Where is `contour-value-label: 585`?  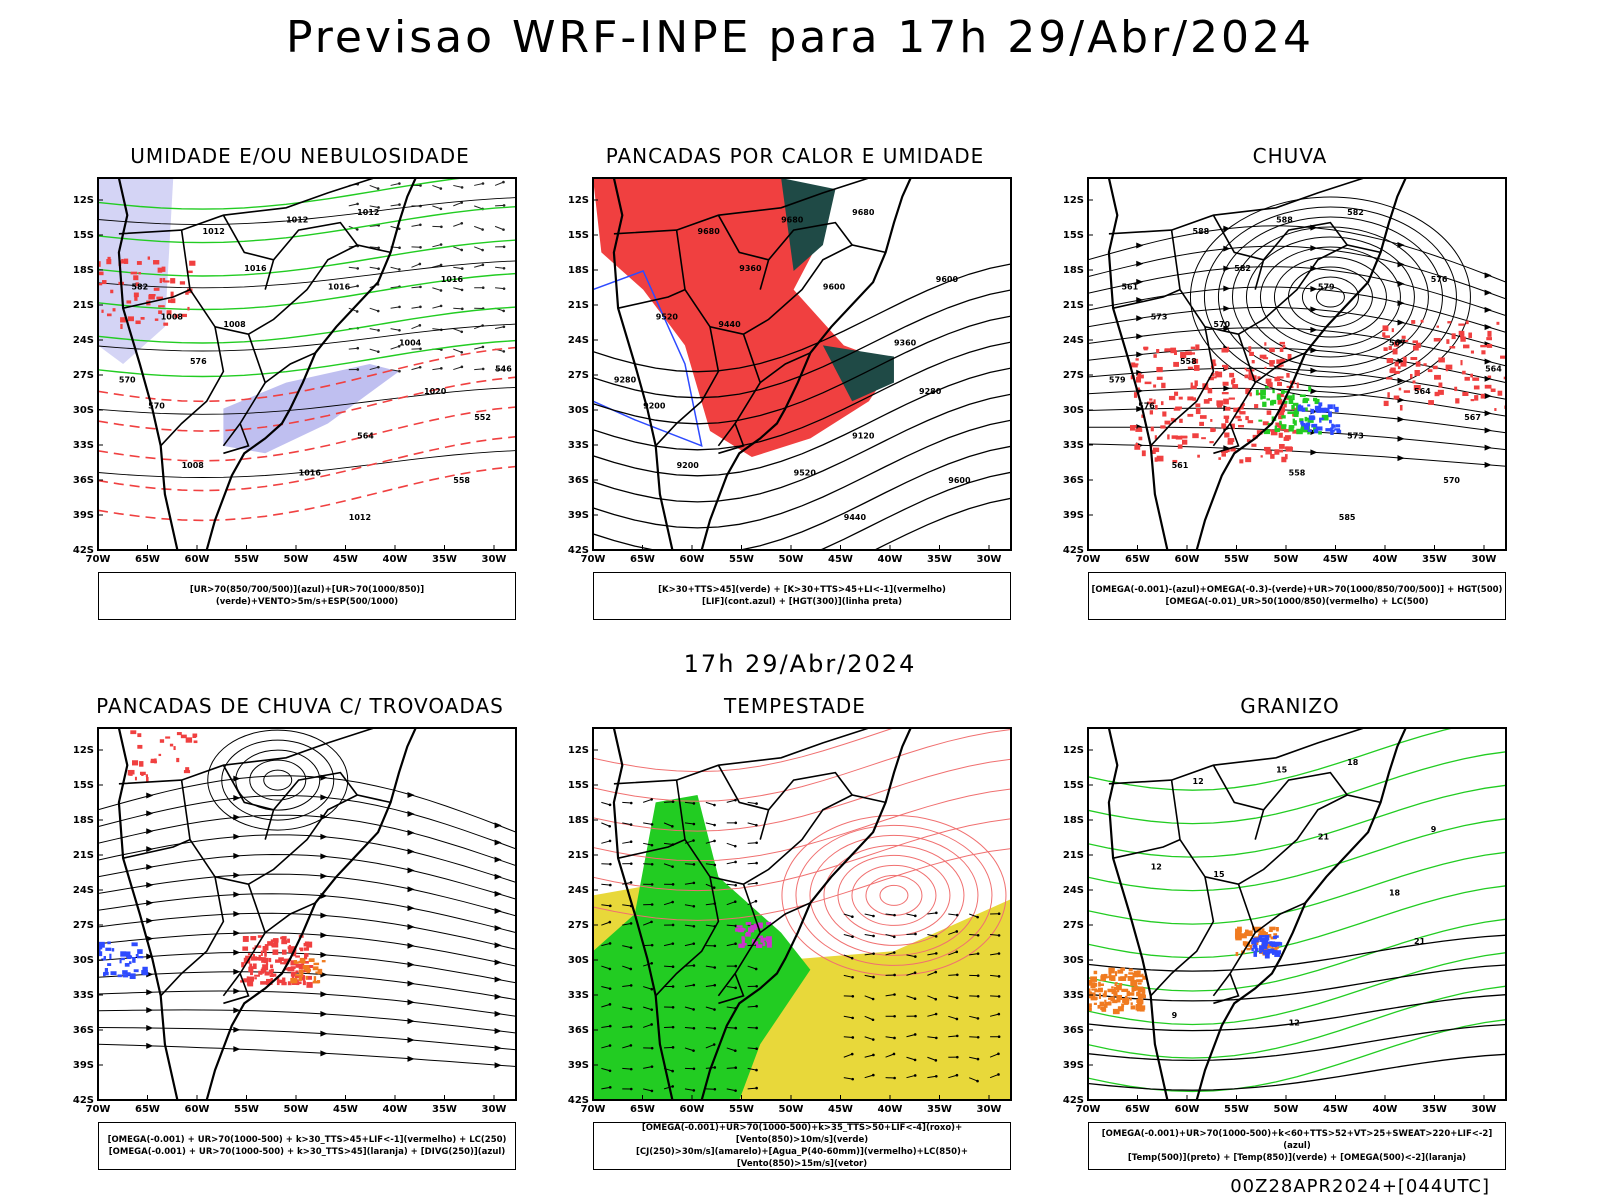 contour-value-label: 585 is located at coordinates (1347, 517).